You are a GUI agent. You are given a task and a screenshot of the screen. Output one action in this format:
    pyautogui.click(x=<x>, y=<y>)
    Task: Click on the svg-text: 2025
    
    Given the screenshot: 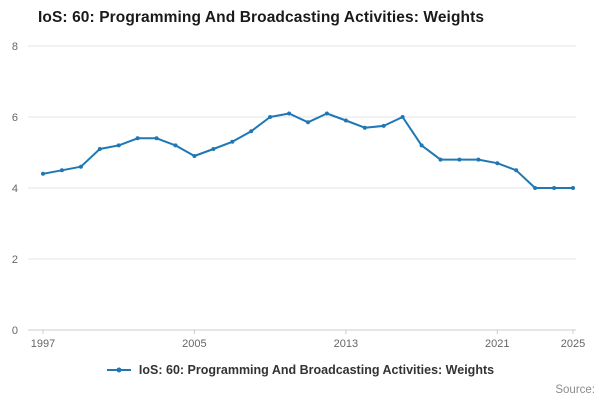 What is the action you would take?
    pyautogui.click(x=573, y=344)
    